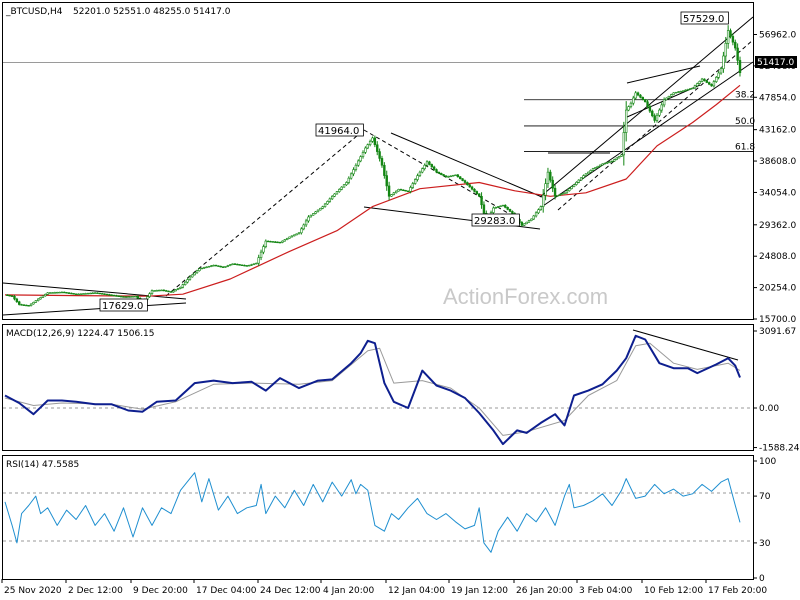 Image resolution: width=800 pixels, height=600 pixels. I want to click on time-axis-label: 9 Dec 20:00, so click(160, 591).